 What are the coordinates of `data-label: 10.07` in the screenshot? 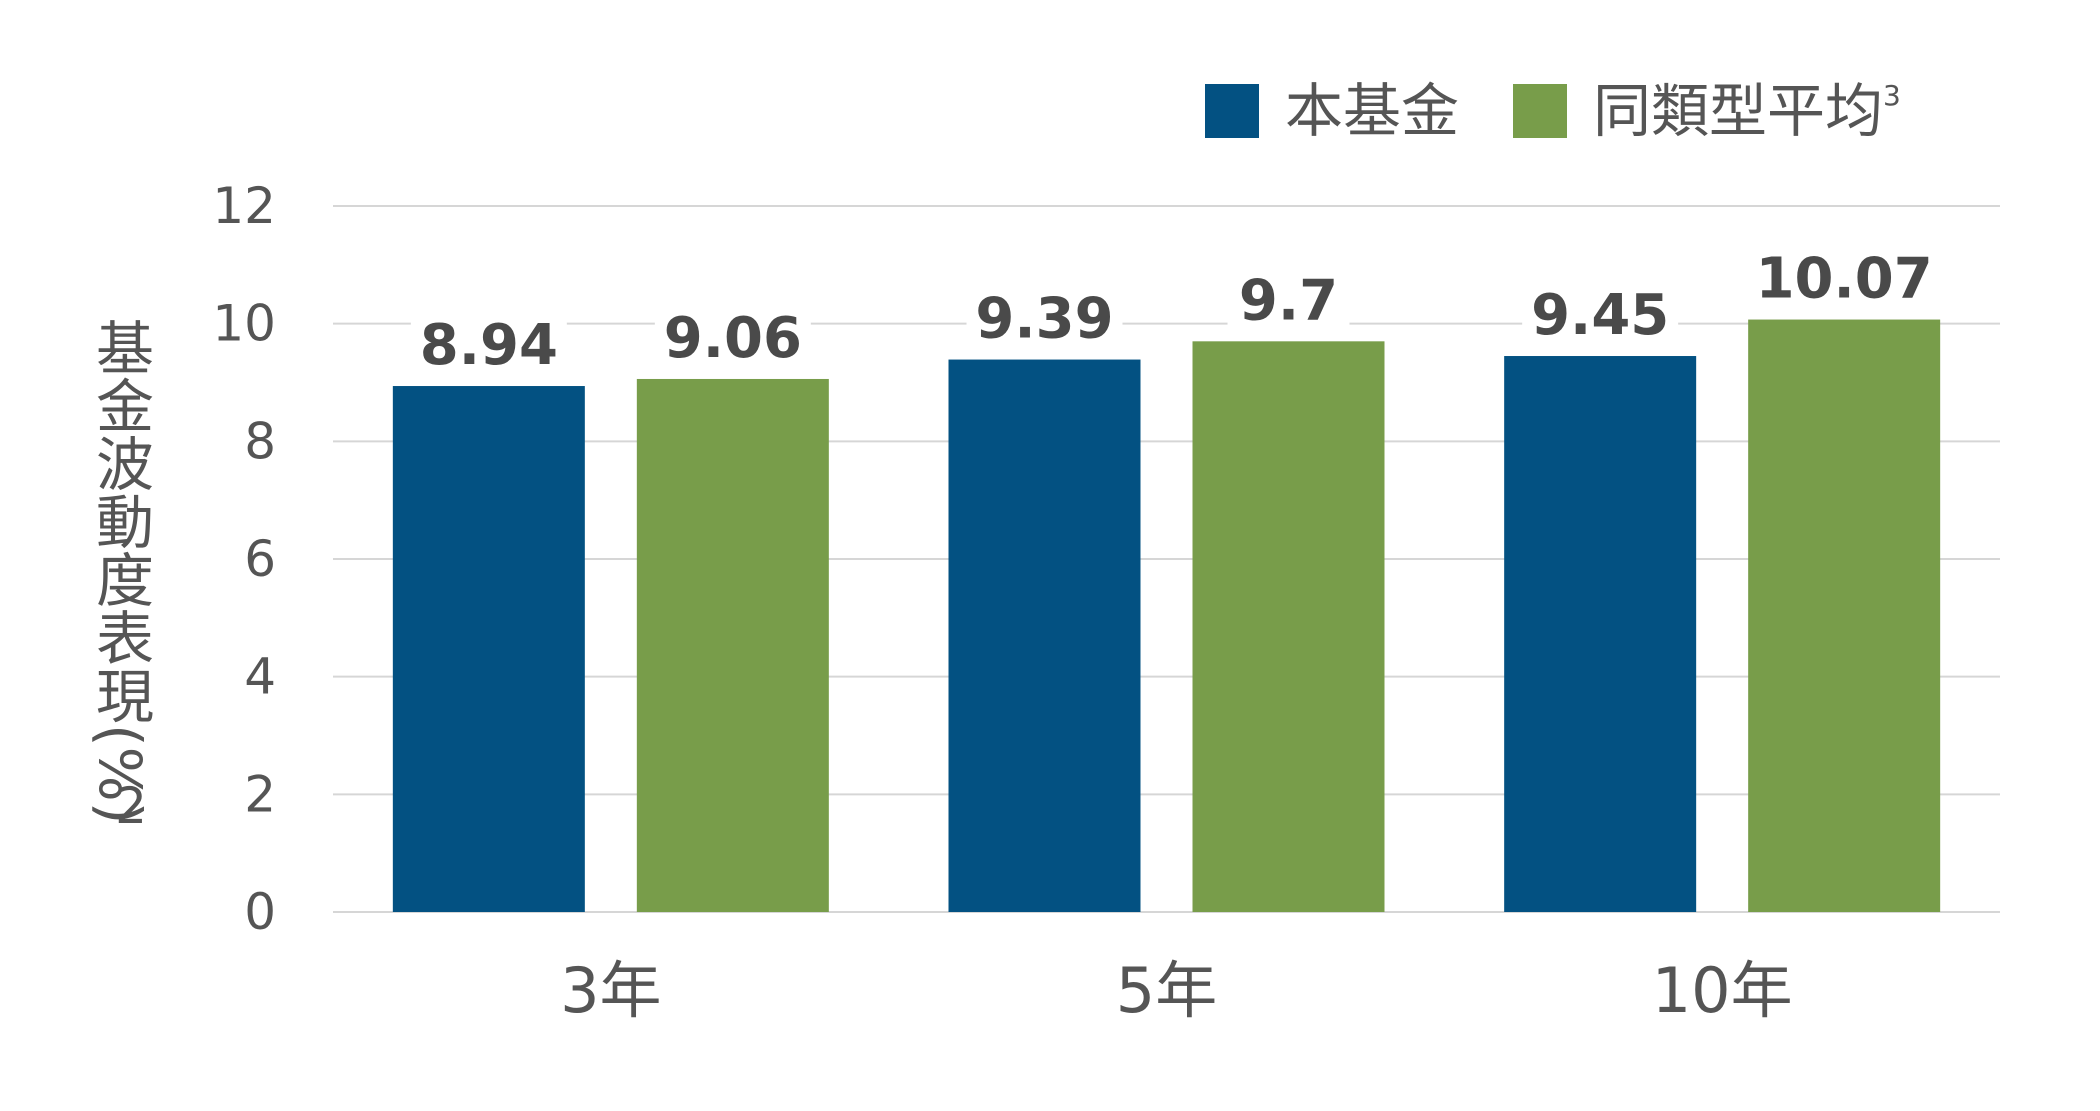 It's located at (1844, 279).